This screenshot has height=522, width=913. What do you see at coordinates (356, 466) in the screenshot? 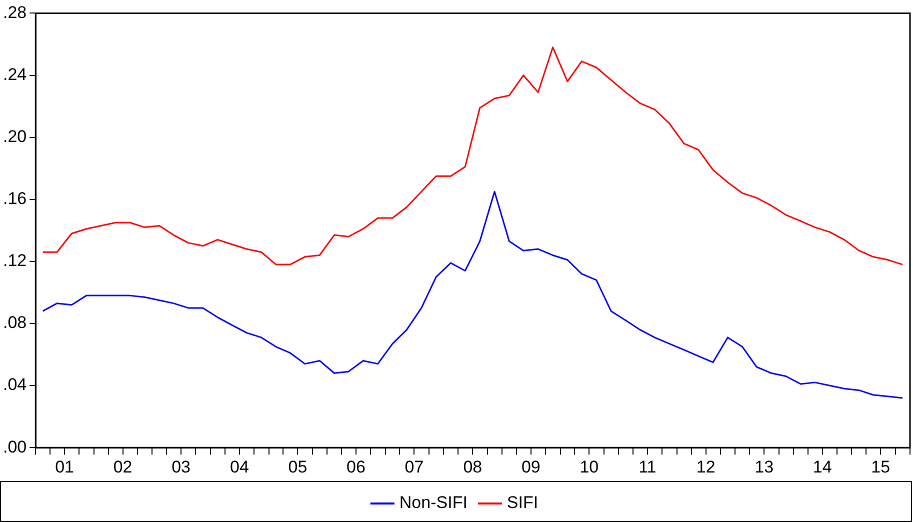
I see `x-tick-label: 06` at bounding box center [356, 466].